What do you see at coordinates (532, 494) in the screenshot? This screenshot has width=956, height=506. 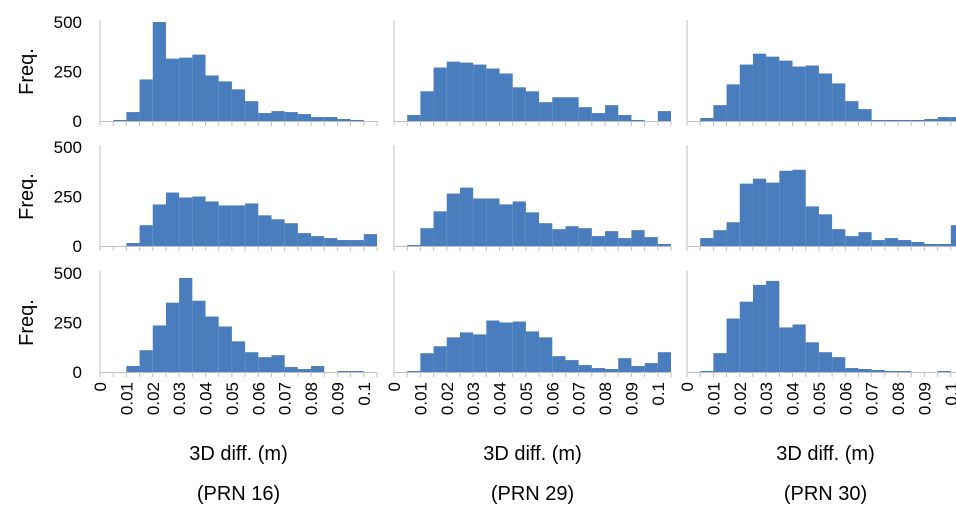 I see `column-title: (PRN 29)` at bounding box center [532, 494].